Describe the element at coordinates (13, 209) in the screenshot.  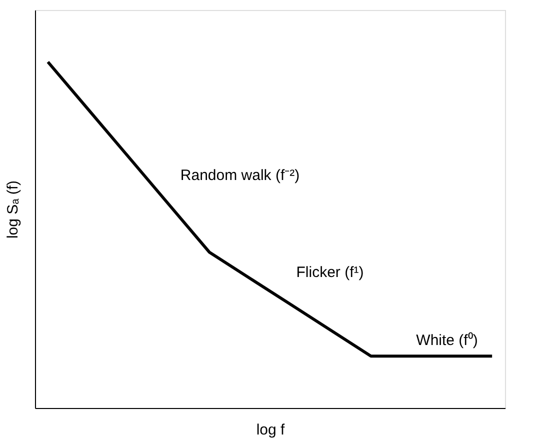
I see `y-axis-title: log Sₐ (f)` at that location.